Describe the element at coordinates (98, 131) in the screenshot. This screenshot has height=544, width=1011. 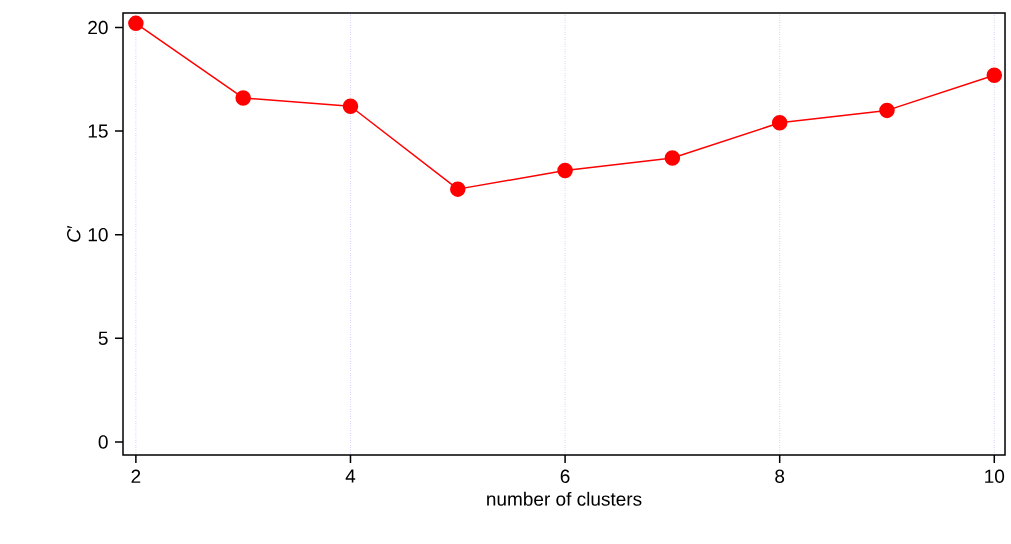
I see `y-tick-label: 15` at that location.